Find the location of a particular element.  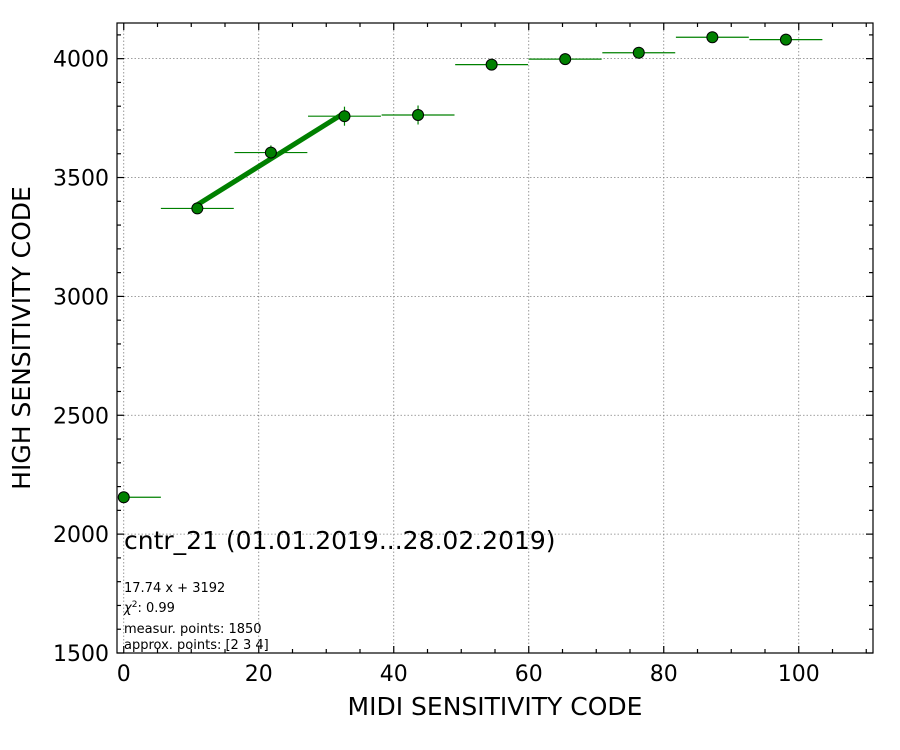

annotation-approx-points: approx. points: [2 3 4] is located at coordinates (196, 645).